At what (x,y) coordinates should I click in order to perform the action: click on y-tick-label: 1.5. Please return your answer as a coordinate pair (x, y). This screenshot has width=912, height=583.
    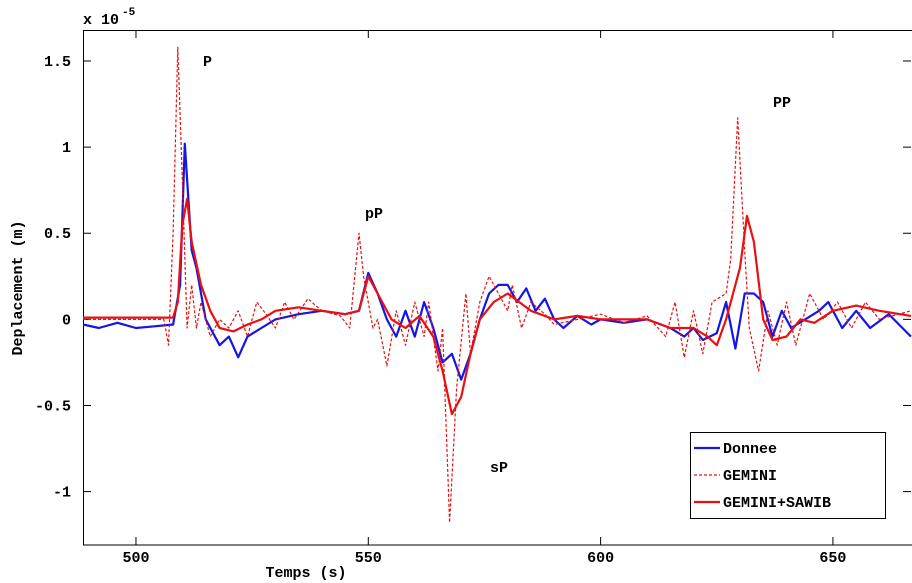
    Looking at the image, I should click on (57, 62).